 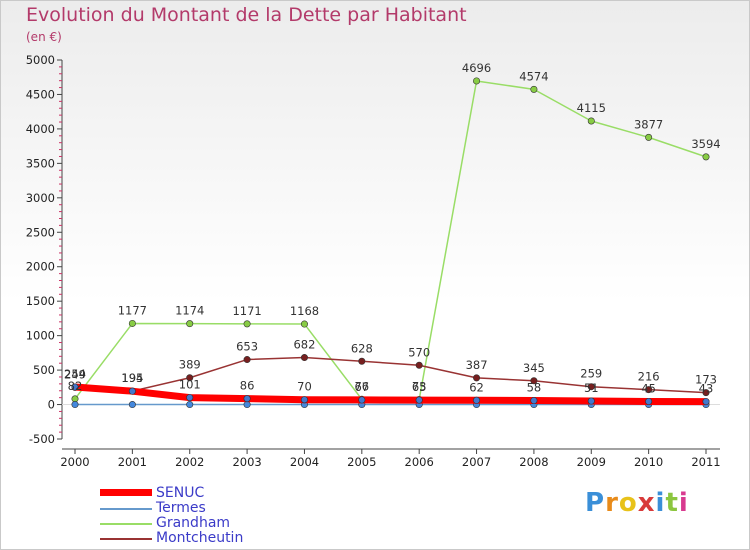 What do you see at coordinates (534, 388) in the screenshot?
I see `data-label-senuc: 58` at bounding box center [534, 388].